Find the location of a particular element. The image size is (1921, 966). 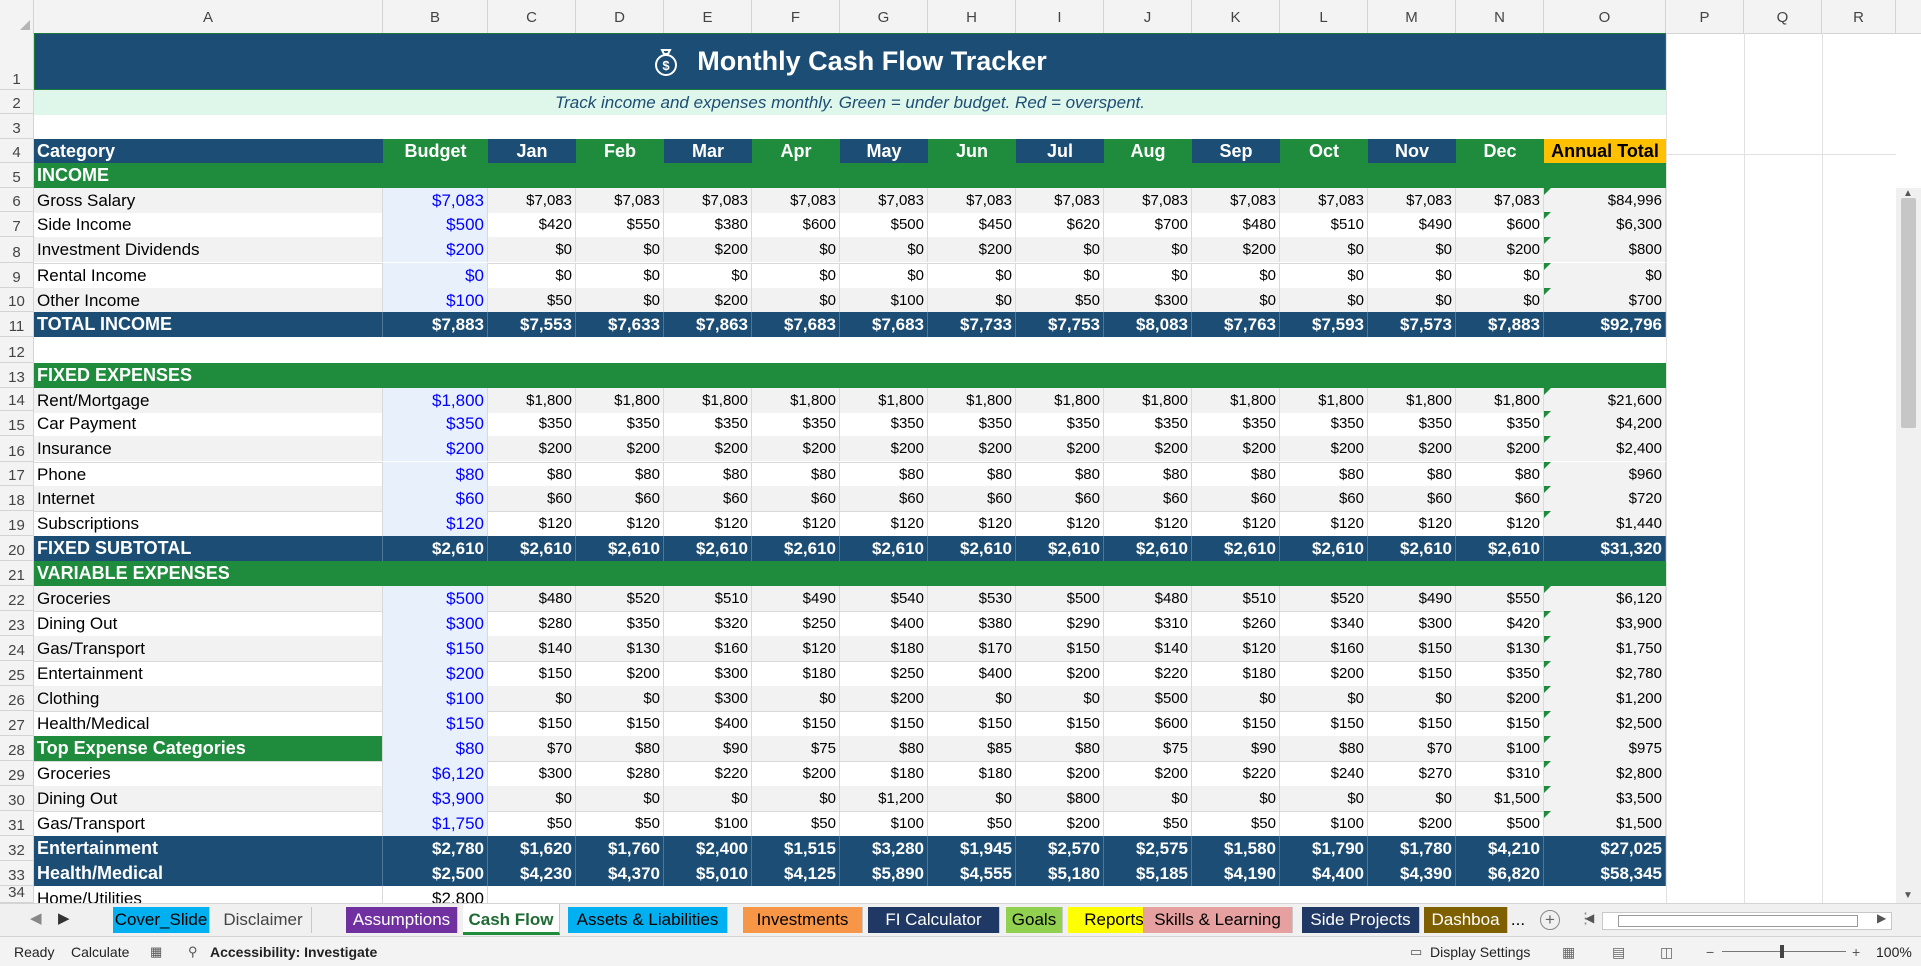

row-annual-total: $6,300 is located at coordinates (1605, 224).